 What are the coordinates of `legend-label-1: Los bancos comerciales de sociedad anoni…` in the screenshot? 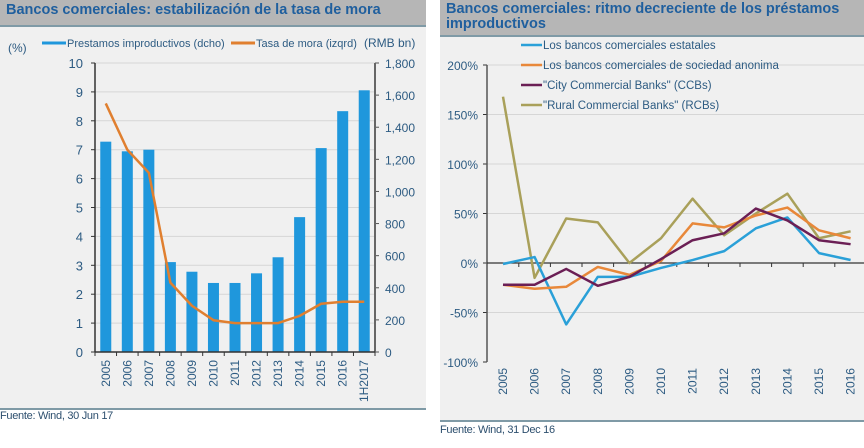 It's located at (661, 66).